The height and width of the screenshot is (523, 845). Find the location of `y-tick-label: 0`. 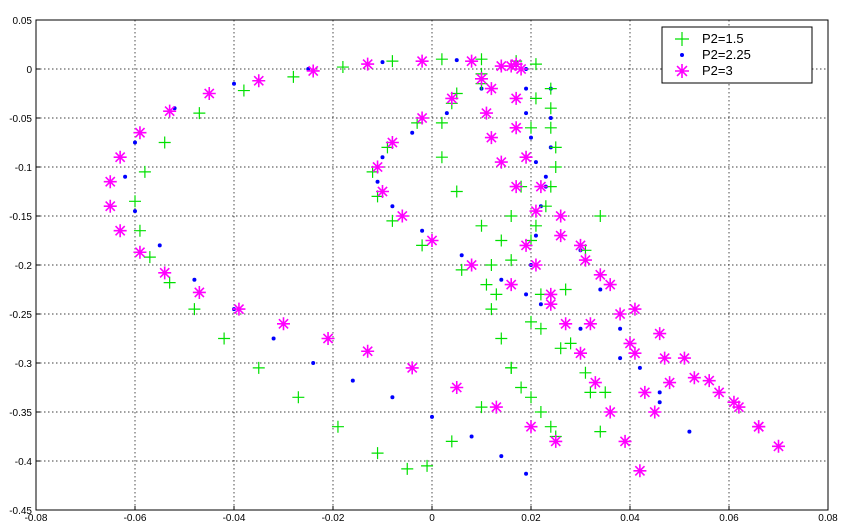

y-tick-label: 0 is located at coordinates (29, 70).